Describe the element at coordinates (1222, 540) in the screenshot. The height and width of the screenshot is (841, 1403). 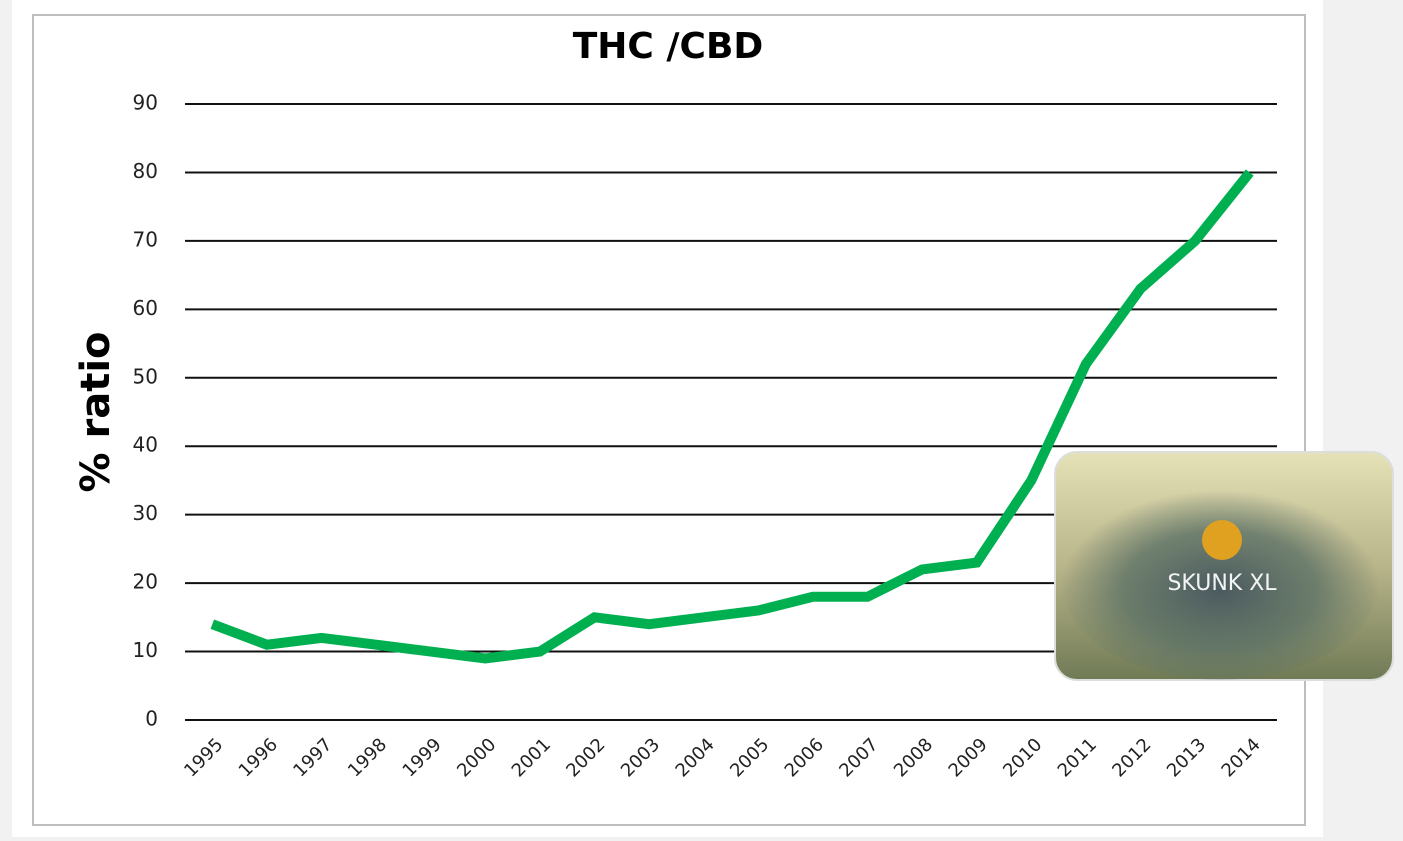
I see `photo-logo` at that location.